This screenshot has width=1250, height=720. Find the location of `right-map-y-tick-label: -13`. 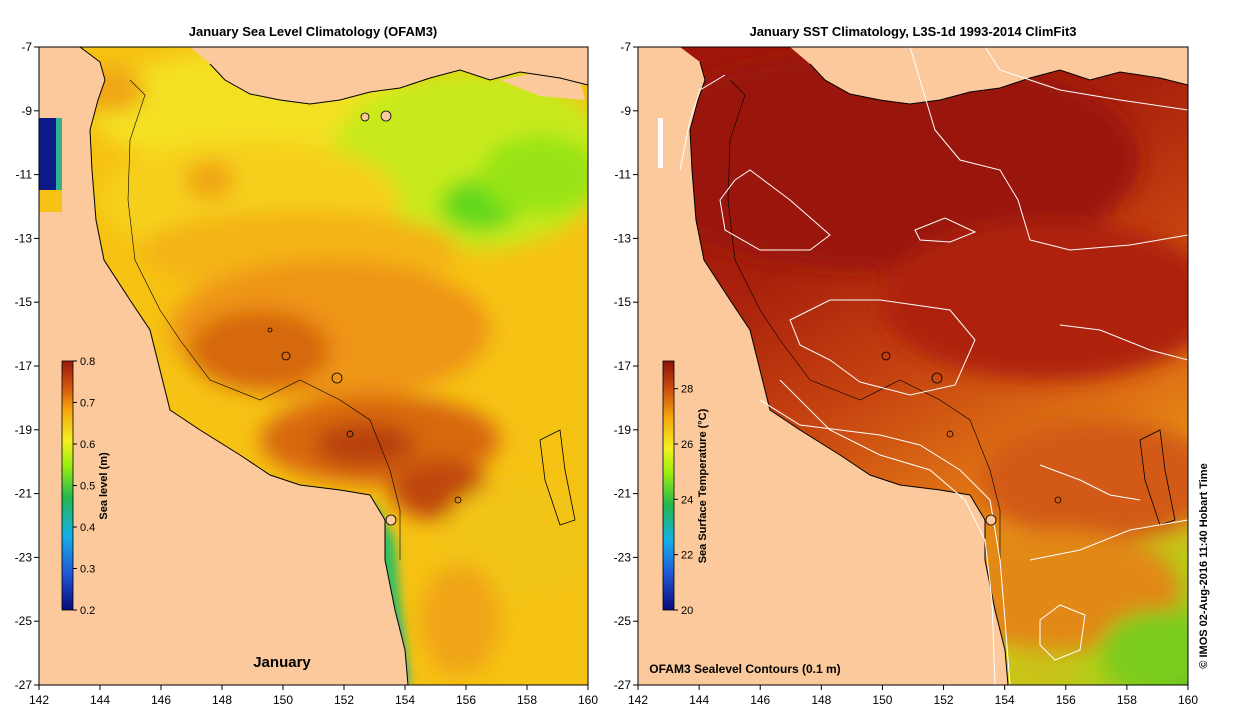

right-map-y-tick-label: -13 is located at coordinates (623, 238).